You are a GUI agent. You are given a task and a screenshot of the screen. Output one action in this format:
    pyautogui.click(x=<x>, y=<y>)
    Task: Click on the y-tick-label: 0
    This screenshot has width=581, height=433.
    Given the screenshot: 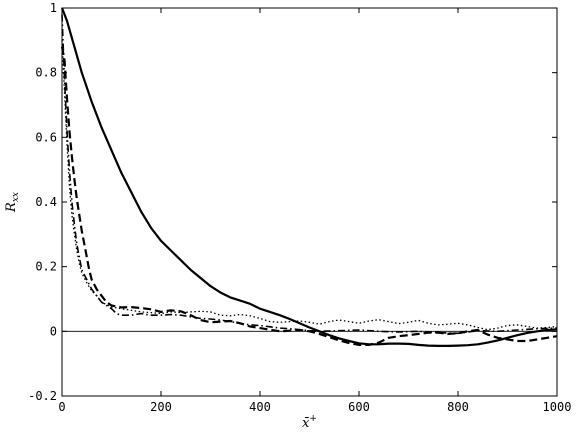 What is the action you would take?
    pyautogui.click(x=53, y=331)
    